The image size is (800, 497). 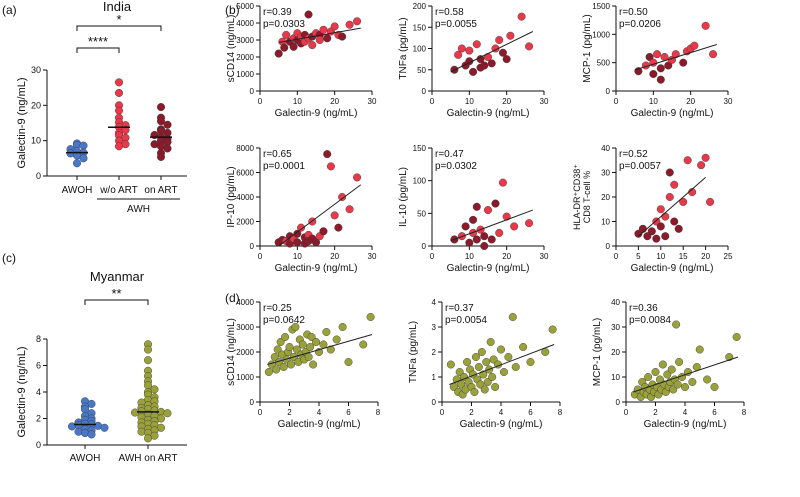 I want to click on significance-label: ****, so click(x=98, y=41).